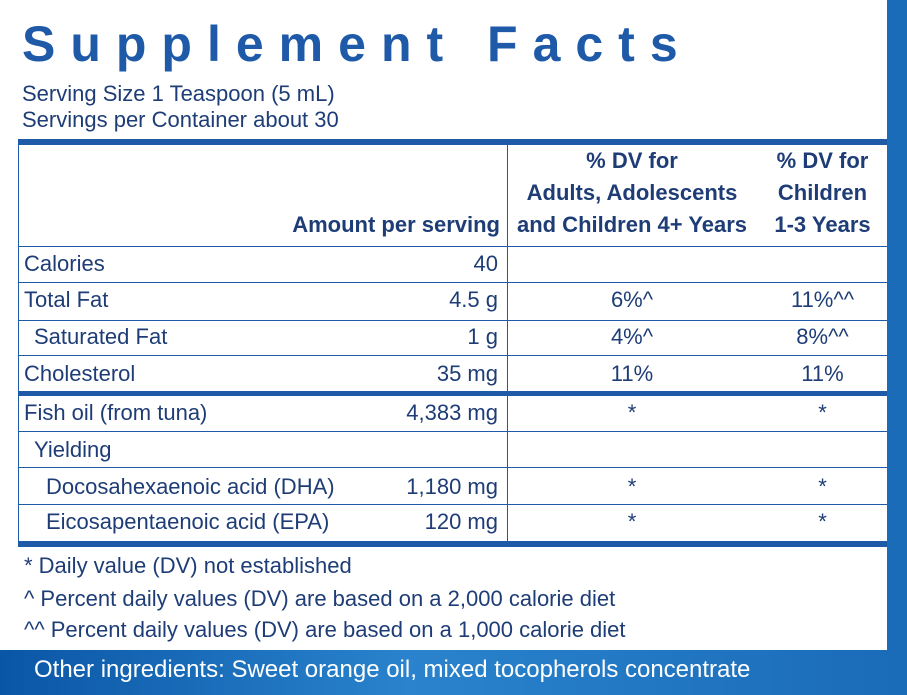 The height and width of the screenshot is (695, 907). Describe the element at coordinates (452, 393) in the screenshot. I see `section-rule` at that location.